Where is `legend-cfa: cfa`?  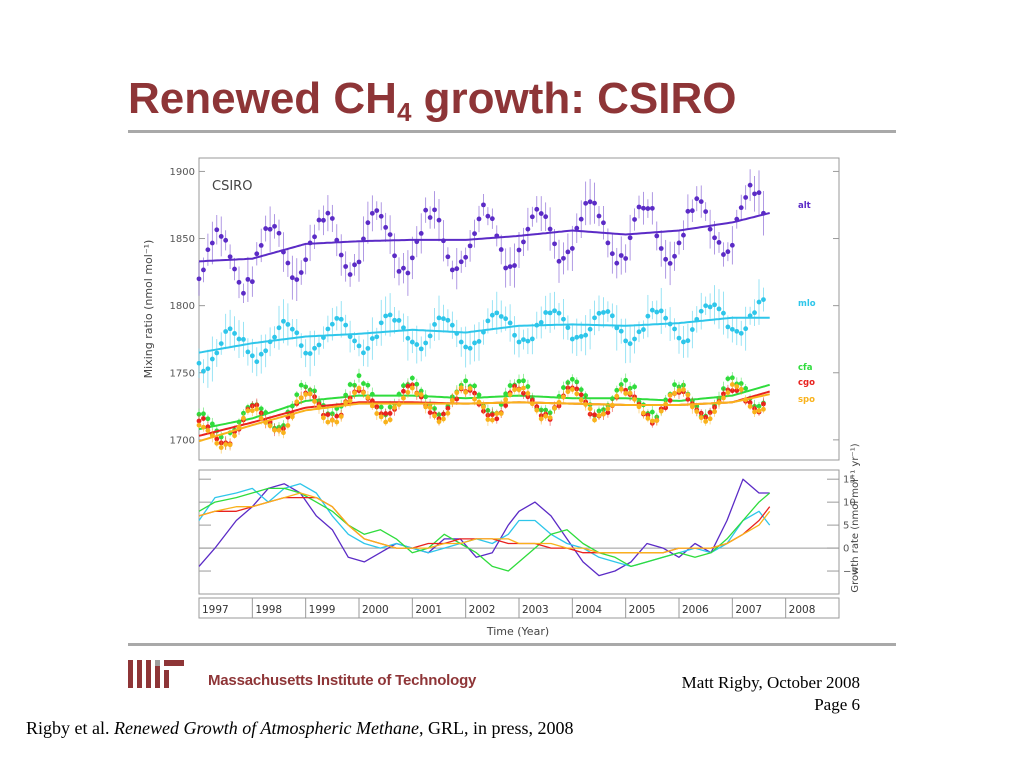 legend-cfa: cfa is located at coordinates (805, 368).